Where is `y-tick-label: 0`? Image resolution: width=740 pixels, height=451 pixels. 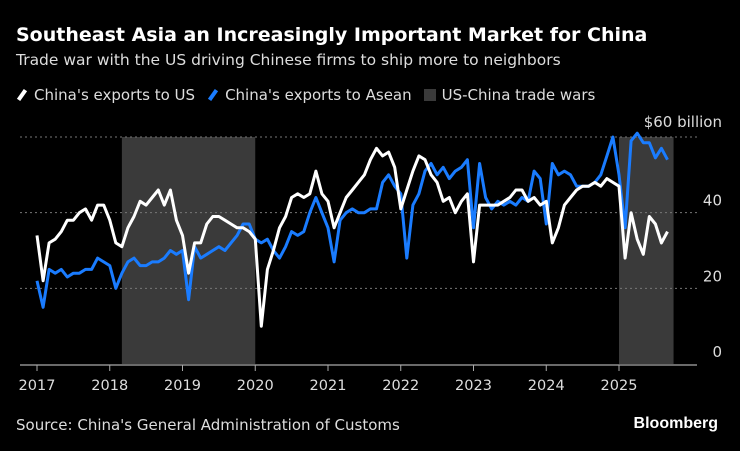 y-tick-label: 0 is located at coordinates (717, 352).